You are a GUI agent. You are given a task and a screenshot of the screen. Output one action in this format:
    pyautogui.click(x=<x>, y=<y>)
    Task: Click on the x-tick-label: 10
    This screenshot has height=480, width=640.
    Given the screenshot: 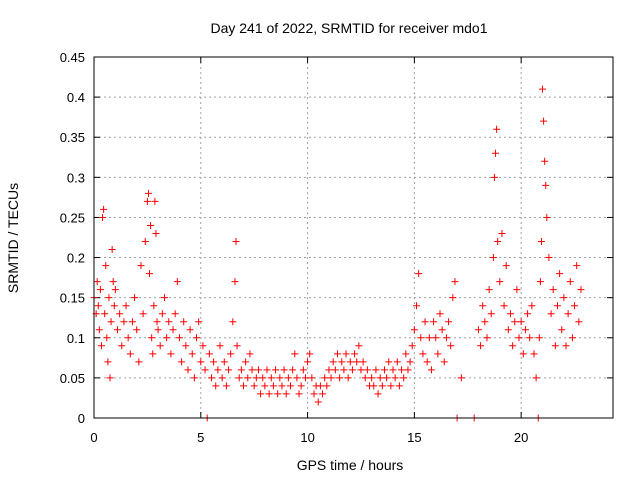 What is the action you would take?
    pyautogui.click(x=307, y=437)
    